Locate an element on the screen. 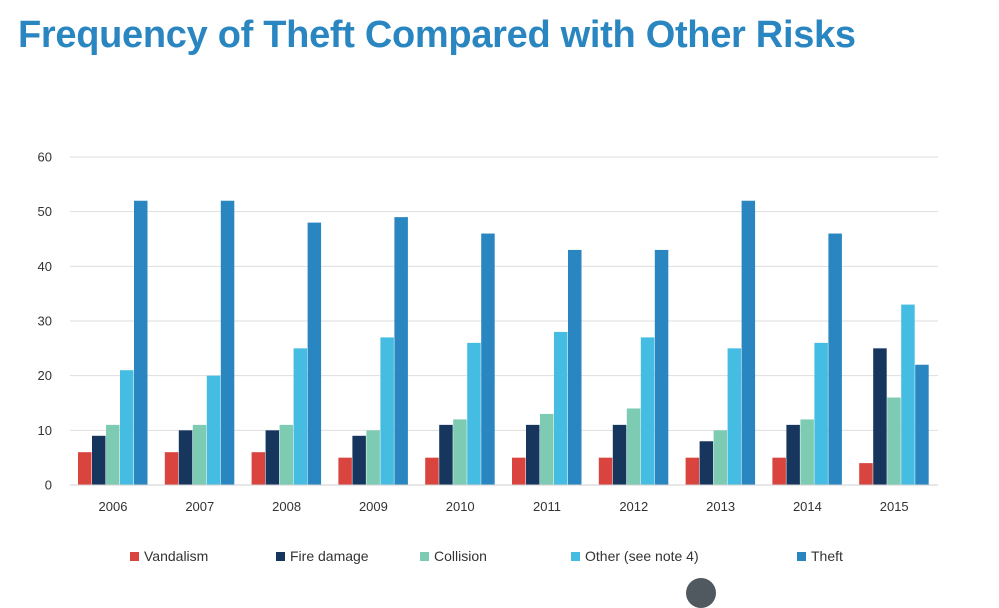 This screenshot has width=999, height=608. y-tick-label: 50 is located at coordinates (45, 211).